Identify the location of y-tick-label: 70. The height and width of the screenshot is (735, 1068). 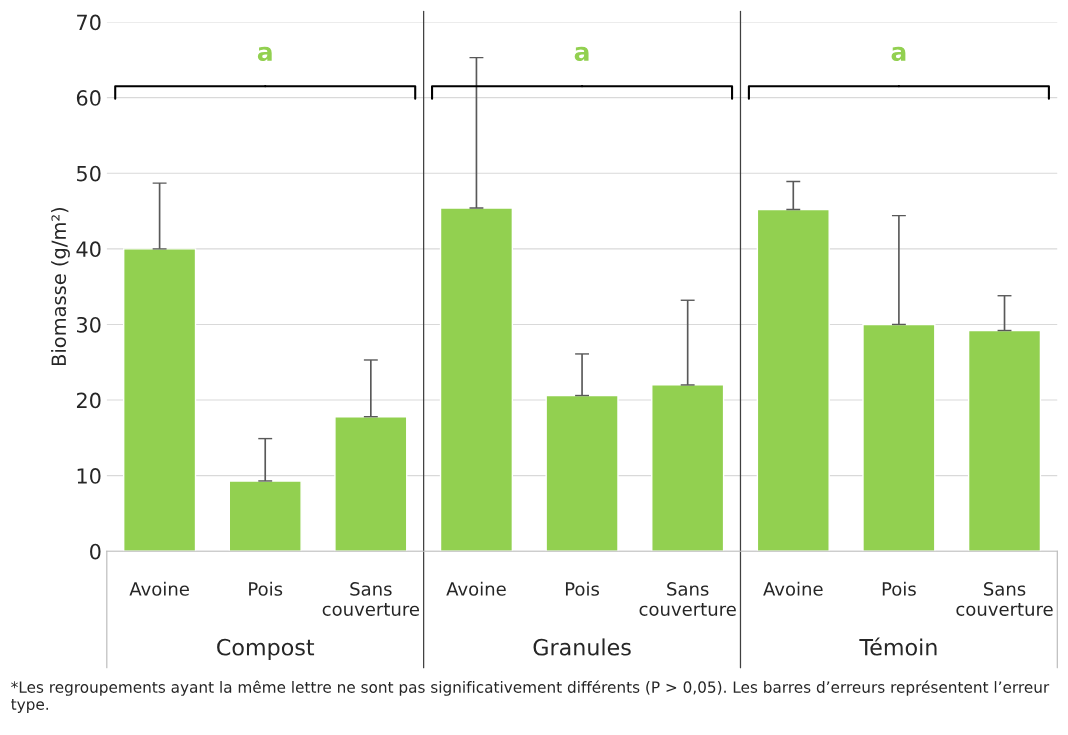
(89, 22).